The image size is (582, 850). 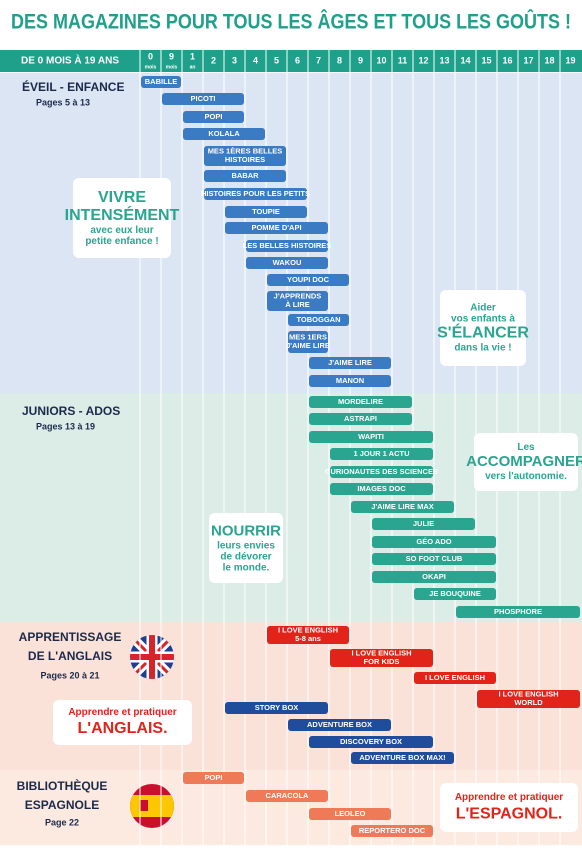 What do you see at coordinates (62, 785) in the screenshot?
I see `section-title: BIBLIOTHÈQUE` at bounding box center [62, 785].